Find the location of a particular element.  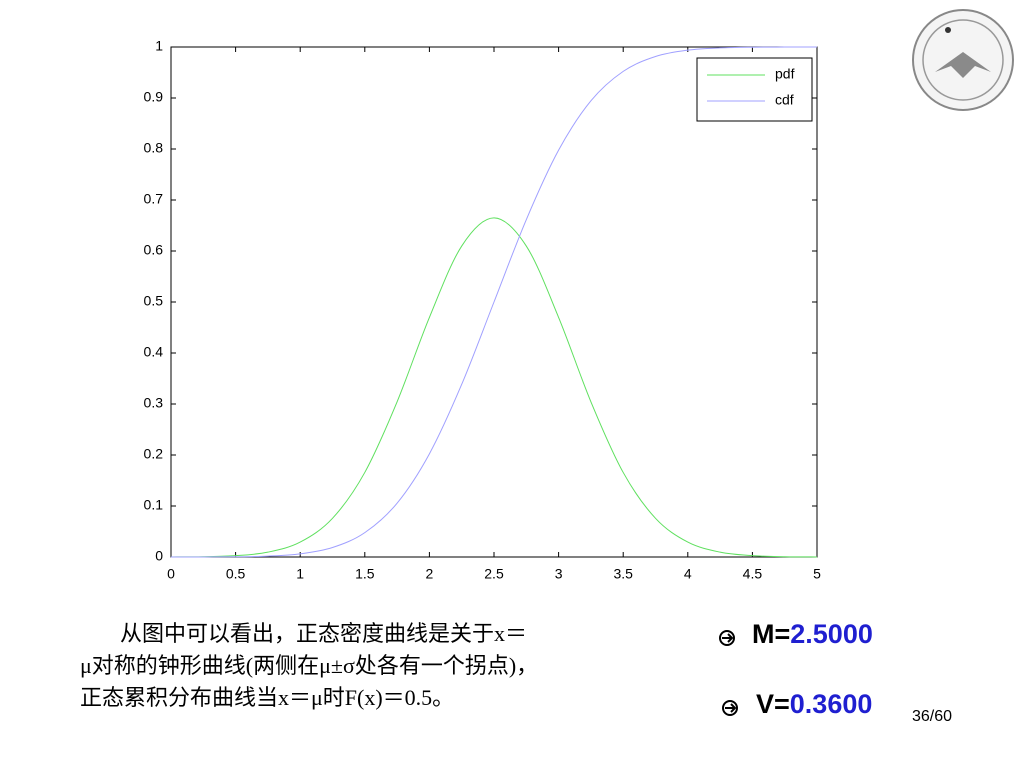

x-tick-label: 4.5 is located at coordinates (753, 574).